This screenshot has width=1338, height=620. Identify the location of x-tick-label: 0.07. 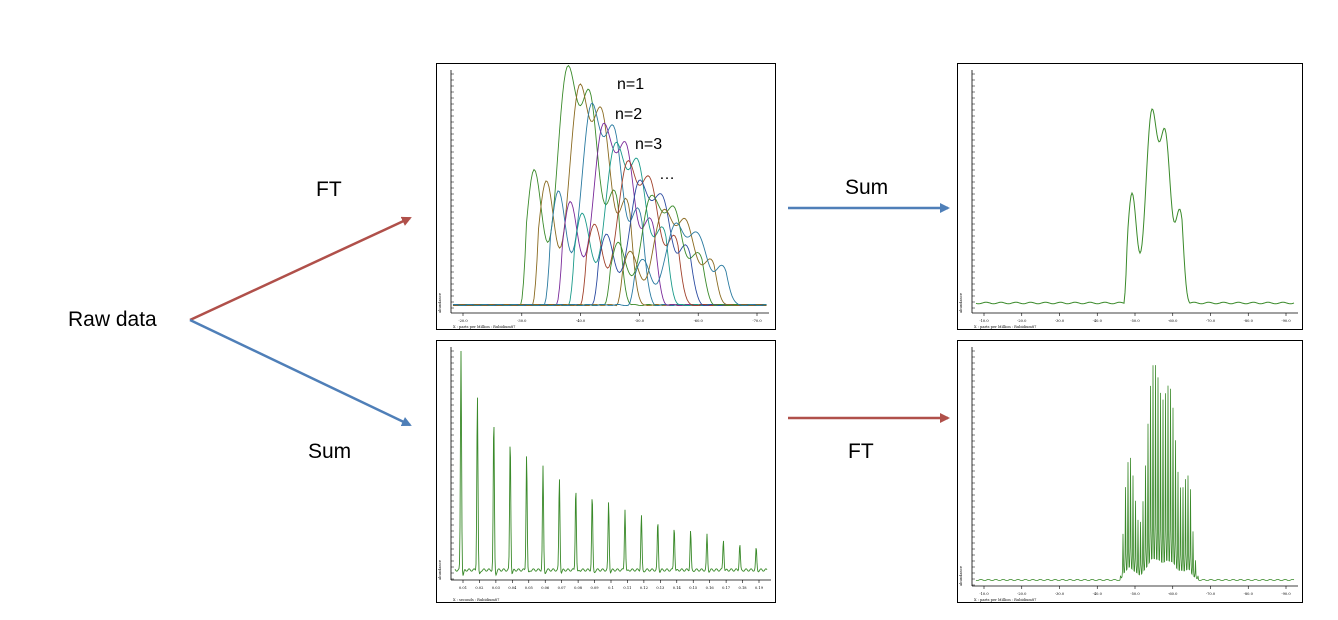
(562, 588).